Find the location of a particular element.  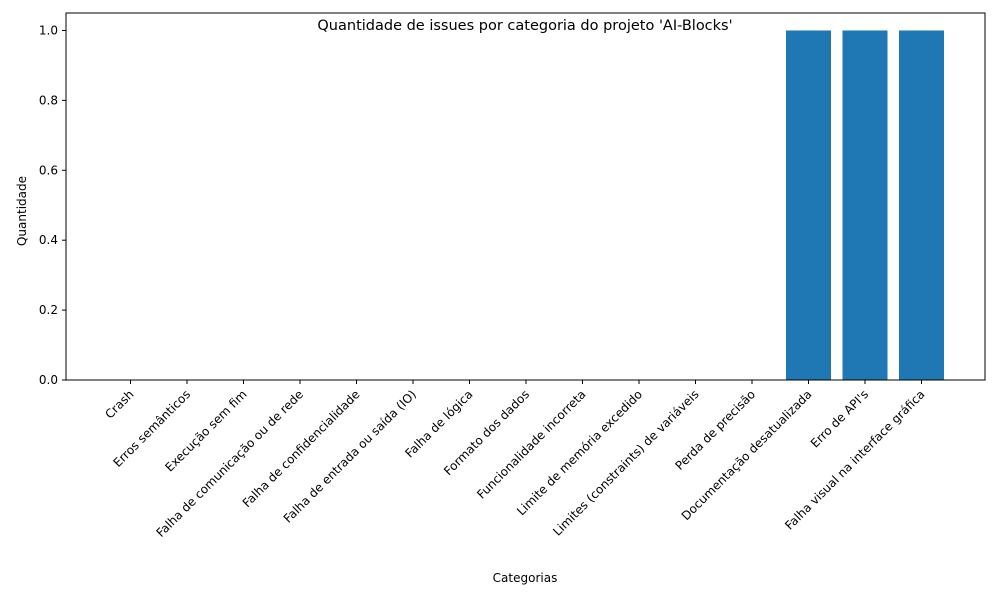

y-tick-label: 0.0 is located at coordinates (48, 380).